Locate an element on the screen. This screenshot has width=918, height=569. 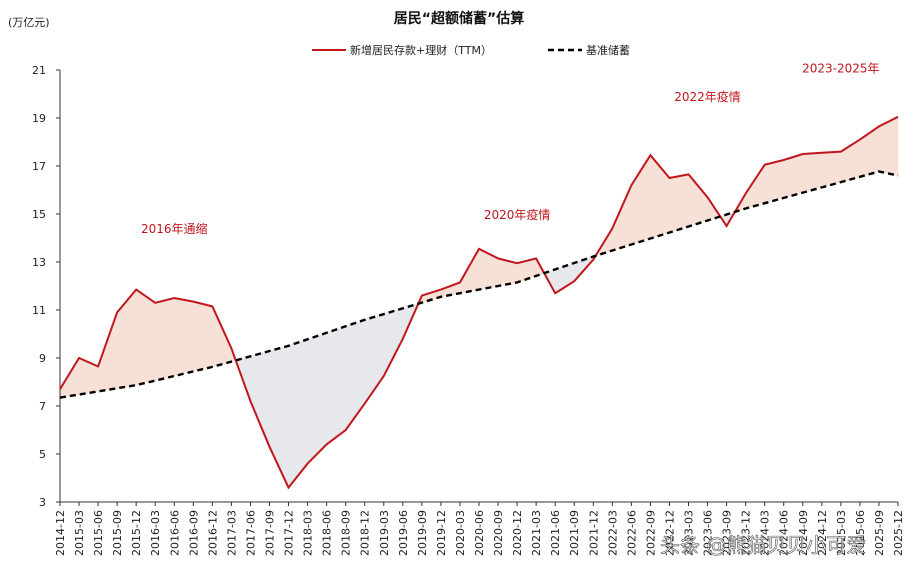
x-tick-label: 2025-03 is located at coordinates (841, 533).